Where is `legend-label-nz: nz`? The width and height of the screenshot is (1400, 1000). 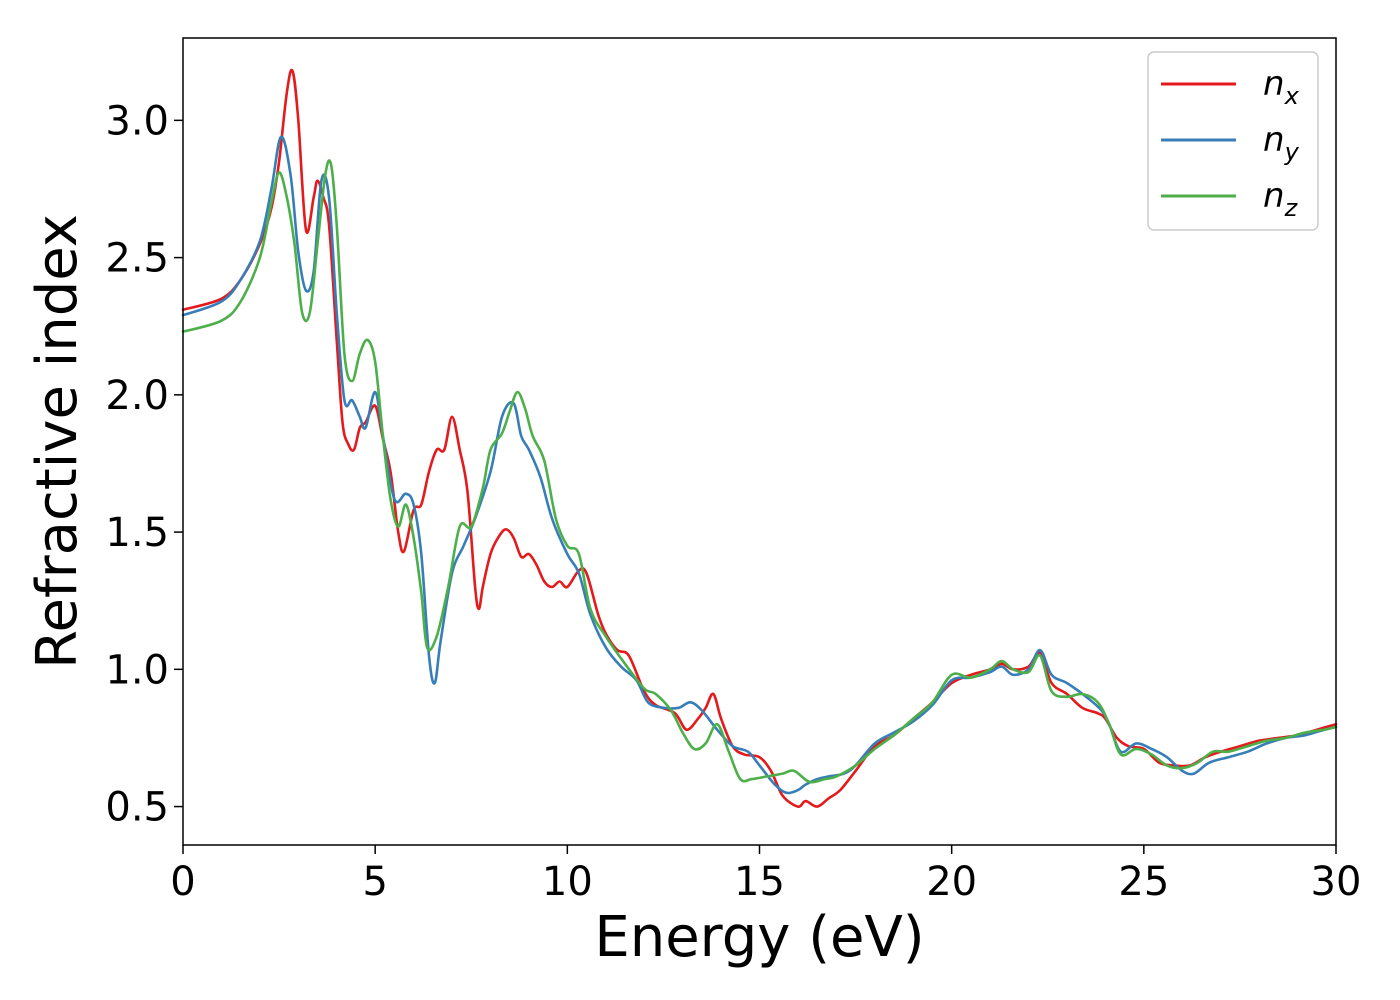 legend-label-nz: nz is located at coordinates (1281, 199).